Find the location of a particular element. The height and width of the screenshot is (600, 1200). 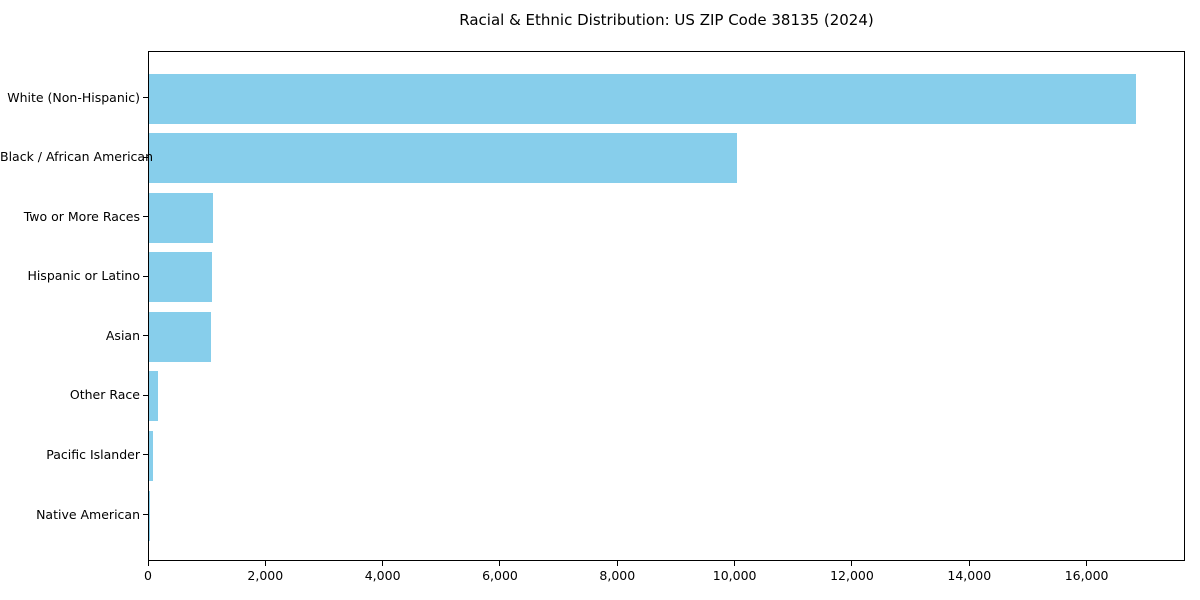

x-tick-label-16000: 16,000 is located at coordinates (1086, 575).